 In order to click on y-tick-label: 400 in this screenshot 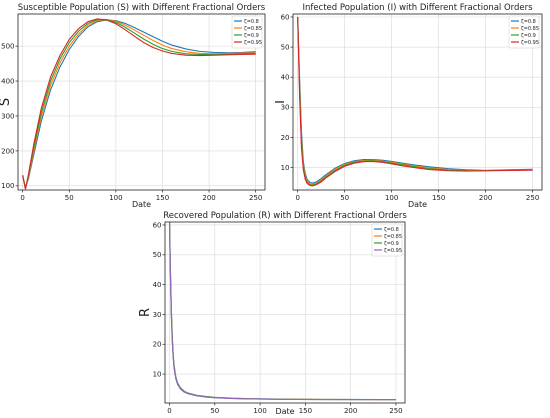, I will do `click(7, 81)`.